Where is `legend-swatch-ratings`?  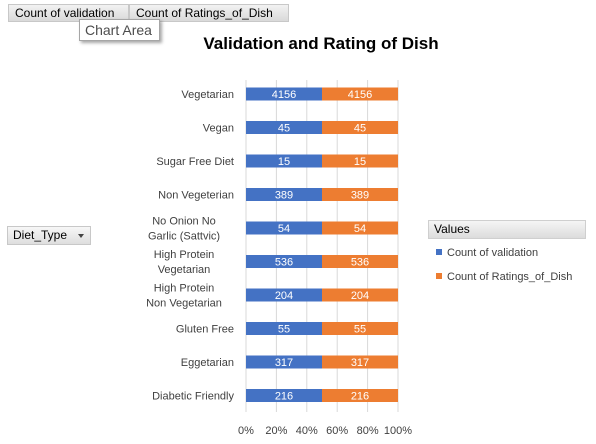
legend-swatch-ratings is located at coordinates (439, 276).